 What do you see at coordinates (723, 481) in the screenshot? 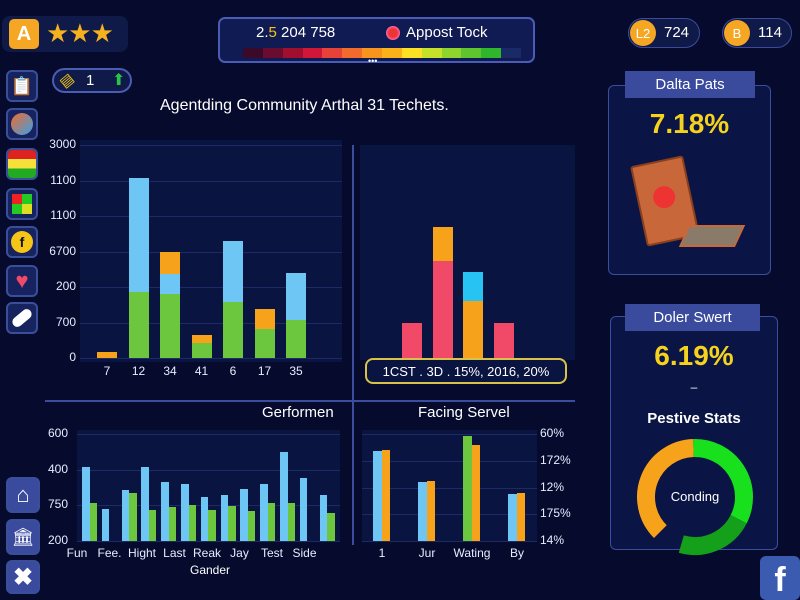
I see `gauge-segment` at bounding box center [723, 481].